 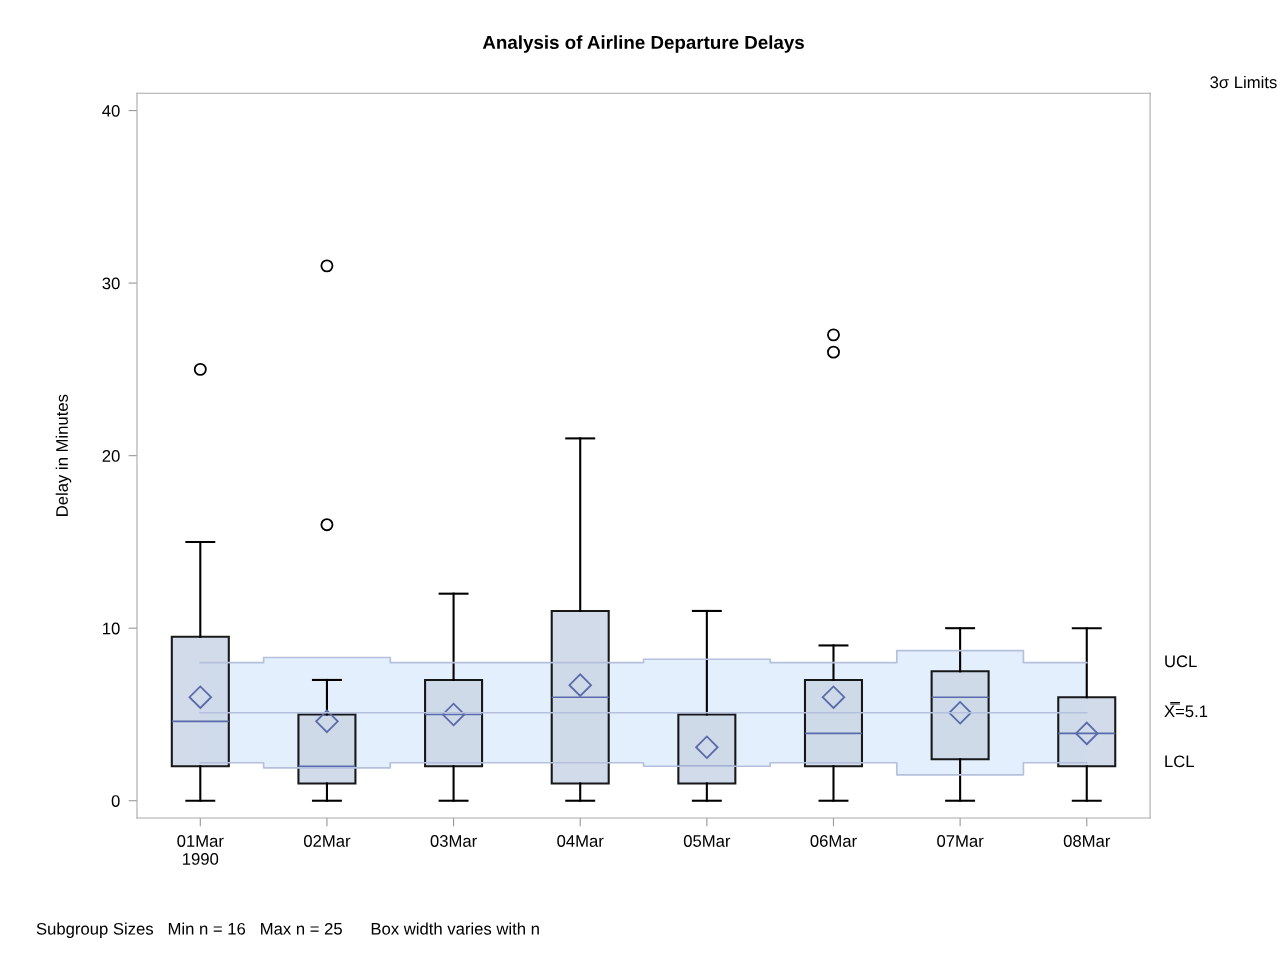 What do you see at coordinates (1181, 661) in the screenshot?
I see `text: UCL` at bounding box center [1181, 661].